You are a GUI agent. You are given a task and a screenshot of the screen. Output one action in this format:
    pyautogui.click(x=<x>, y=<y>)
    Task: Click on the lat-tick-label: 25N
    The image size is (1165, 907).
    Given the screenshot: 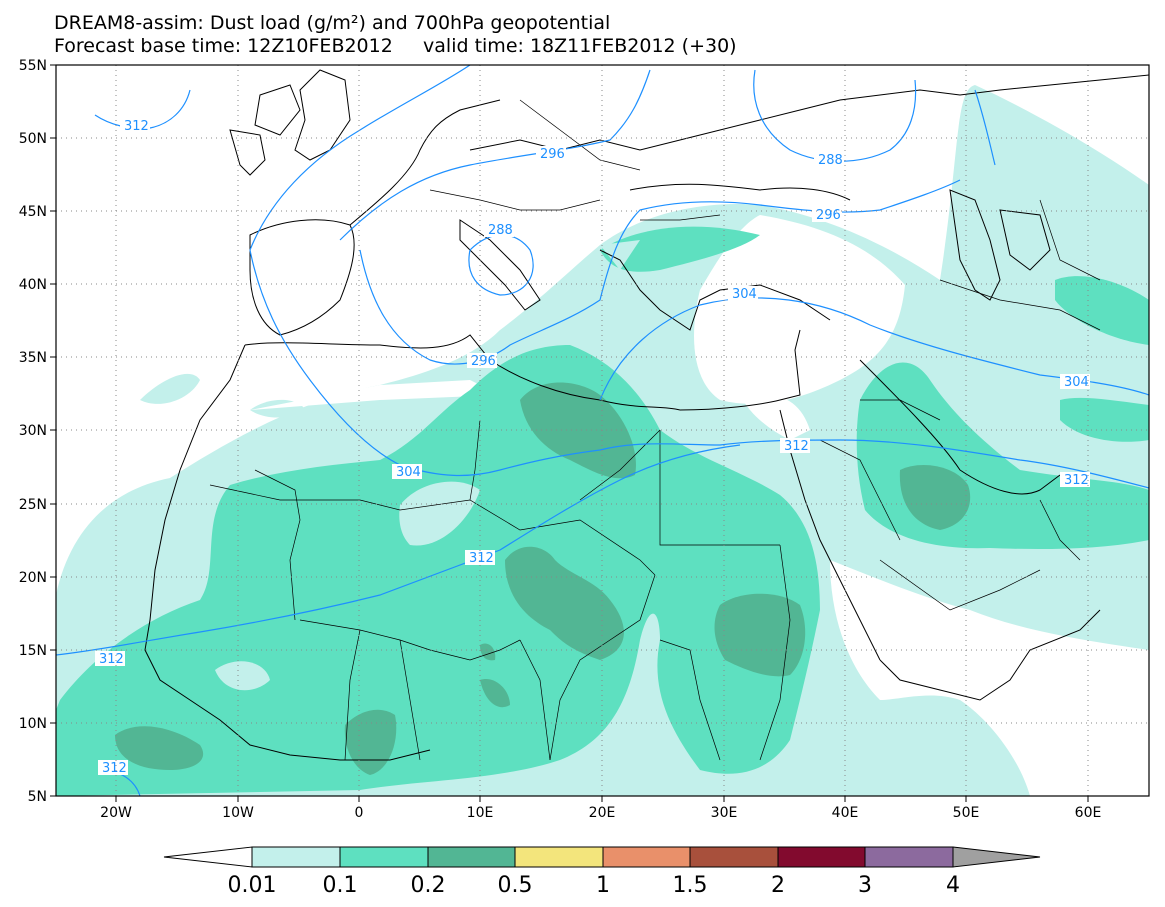 What is the action you would take?
    pyautogui.click(x=33, y=505)
    